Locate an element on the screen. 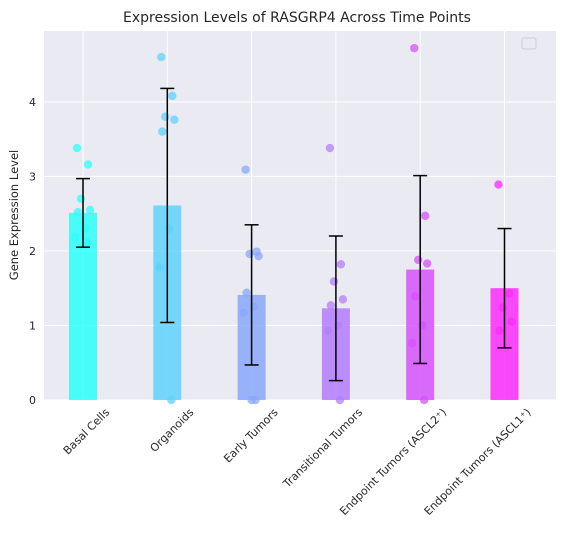  y-tick-label: 2 is located at coordinates (32, 251).